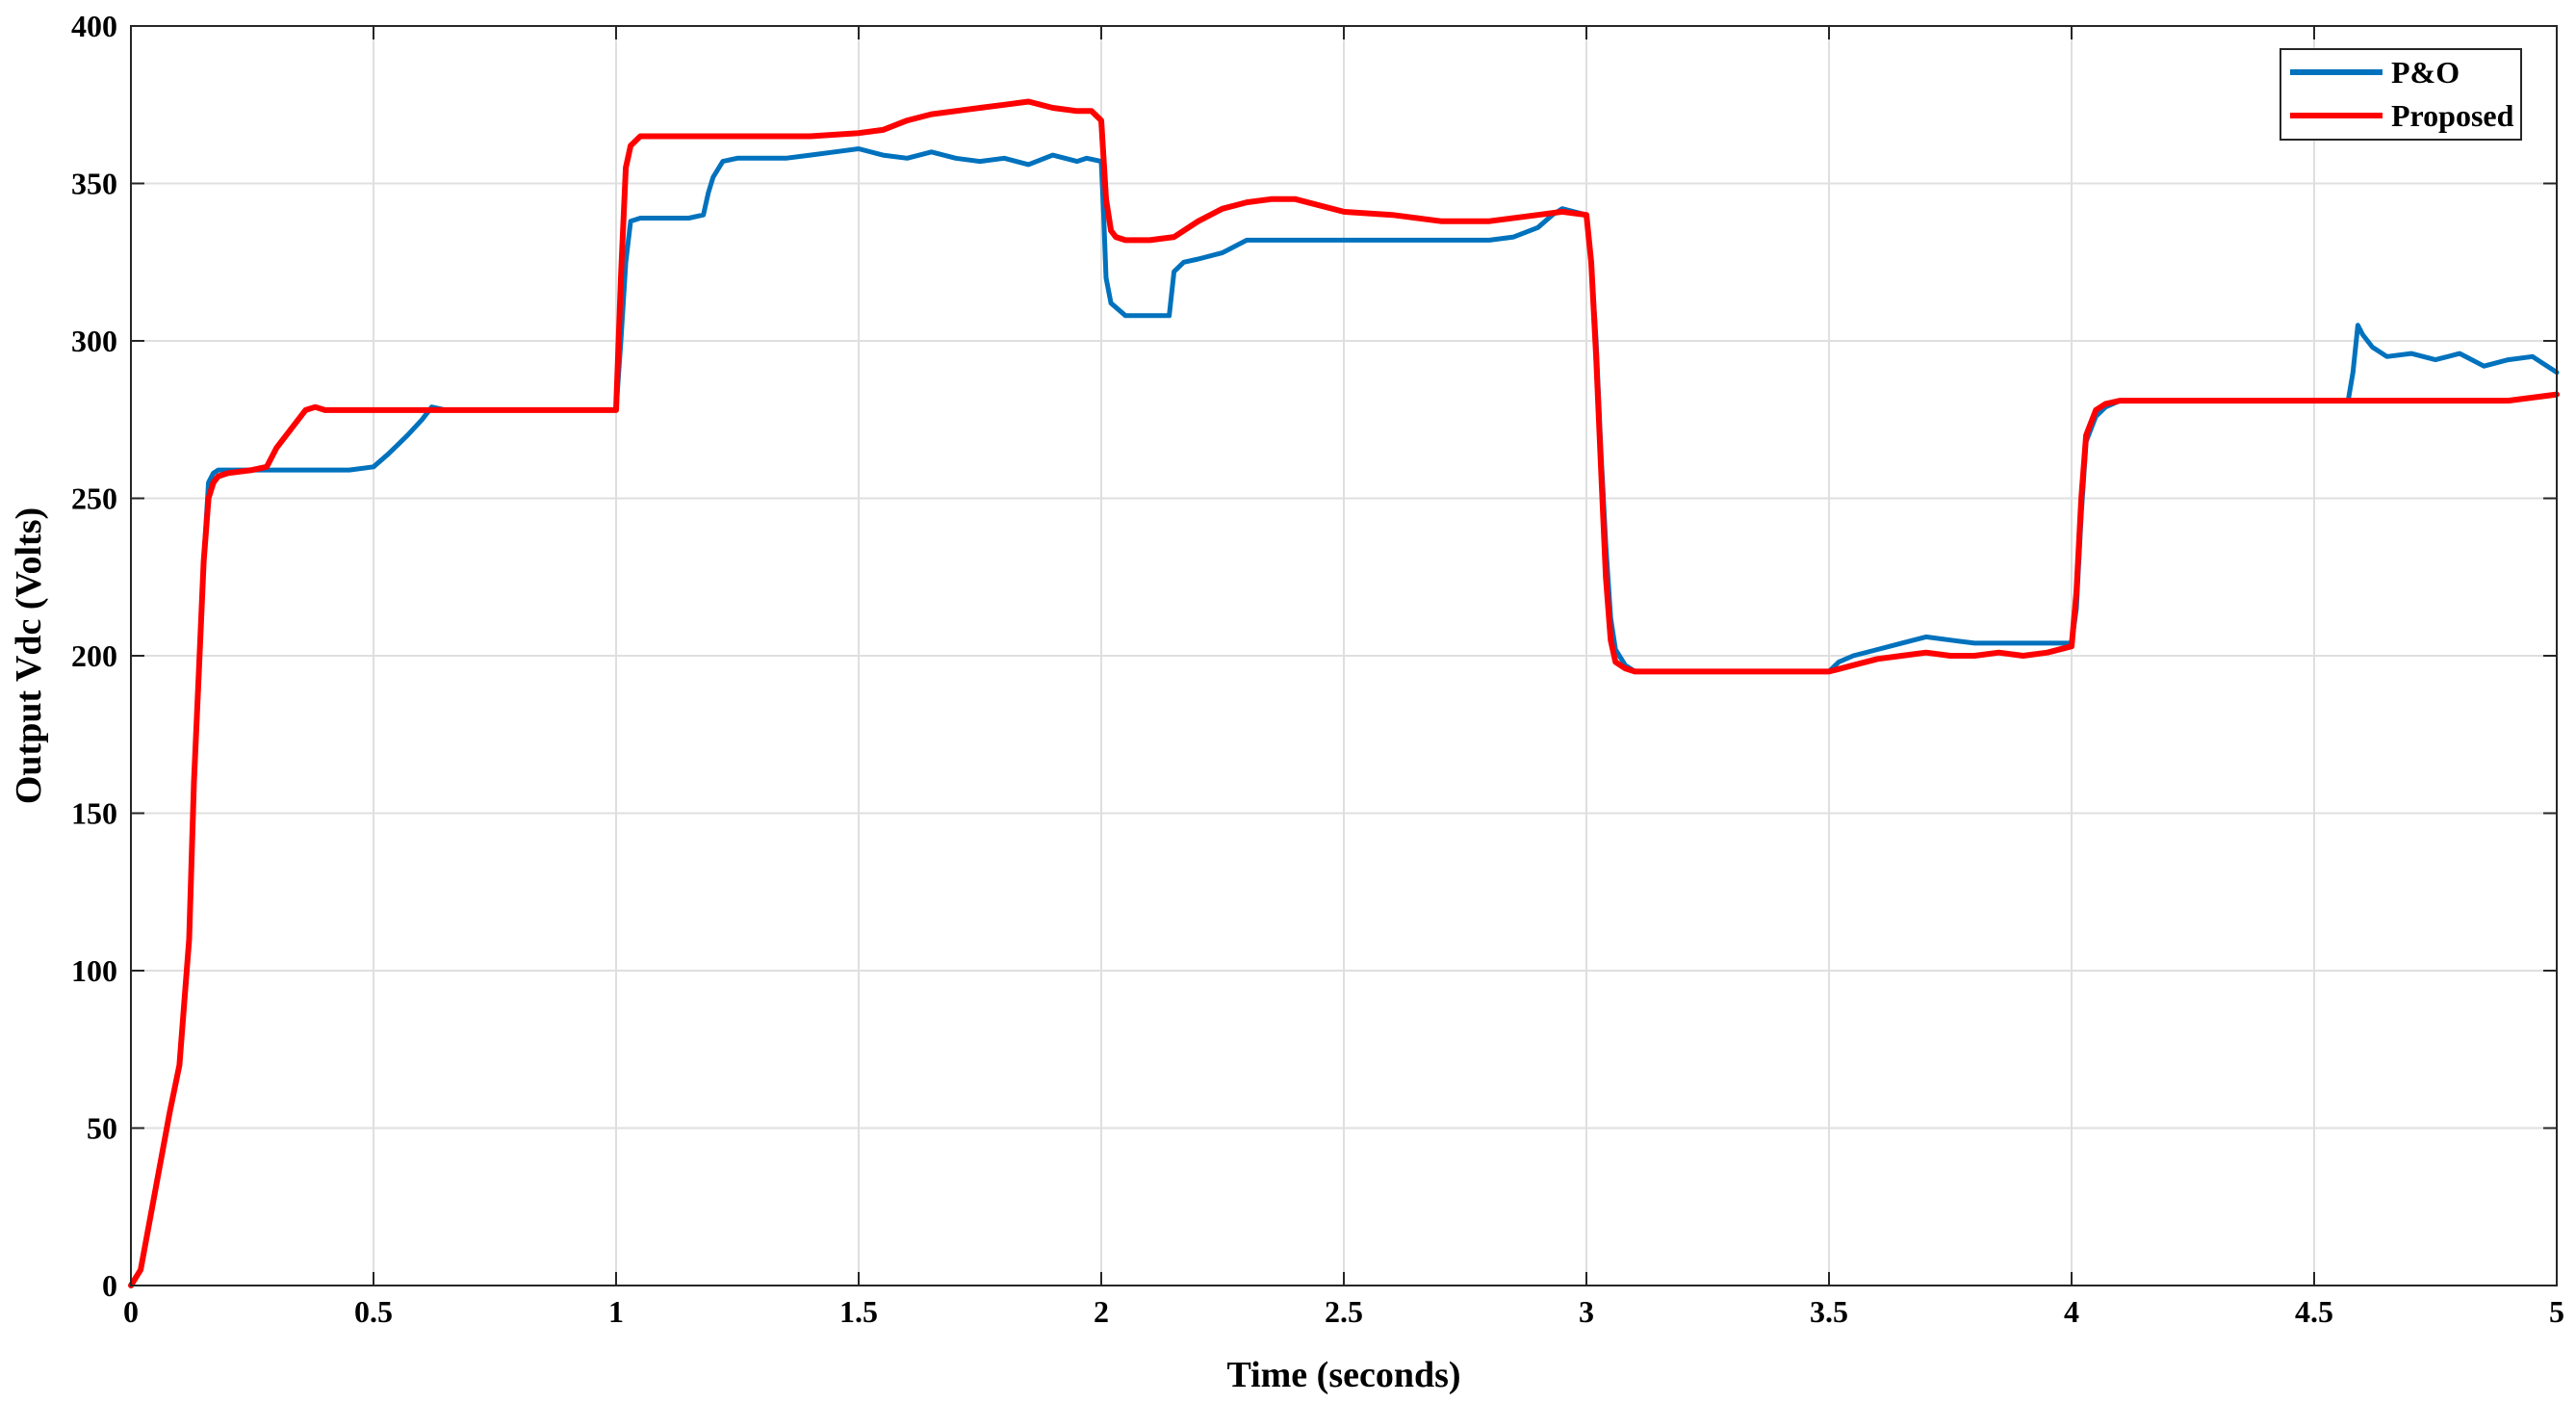 The width and height of the screenshot is (2576, 1403). Describe the element at coordinates (2314, 1311) in the screenshot. I see `x-tick-label: 4.5` at that location.